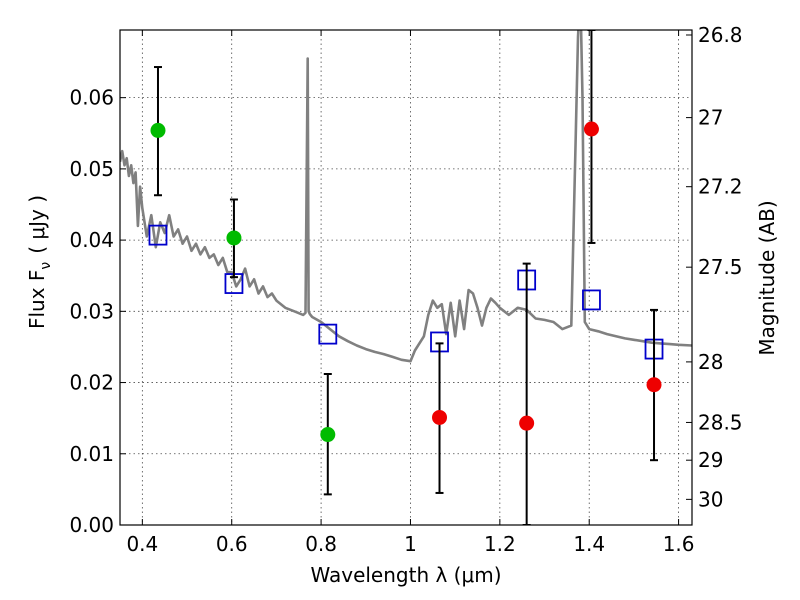 Image resolution: width=800 pixels, height=600 pixels. I want to click on x-tick-label: 1.6, so click(679, 544).